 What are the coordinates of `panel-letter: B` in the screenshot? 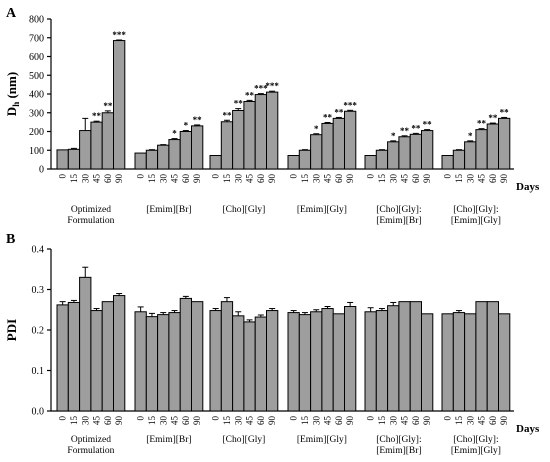 It's located at (10, 239).